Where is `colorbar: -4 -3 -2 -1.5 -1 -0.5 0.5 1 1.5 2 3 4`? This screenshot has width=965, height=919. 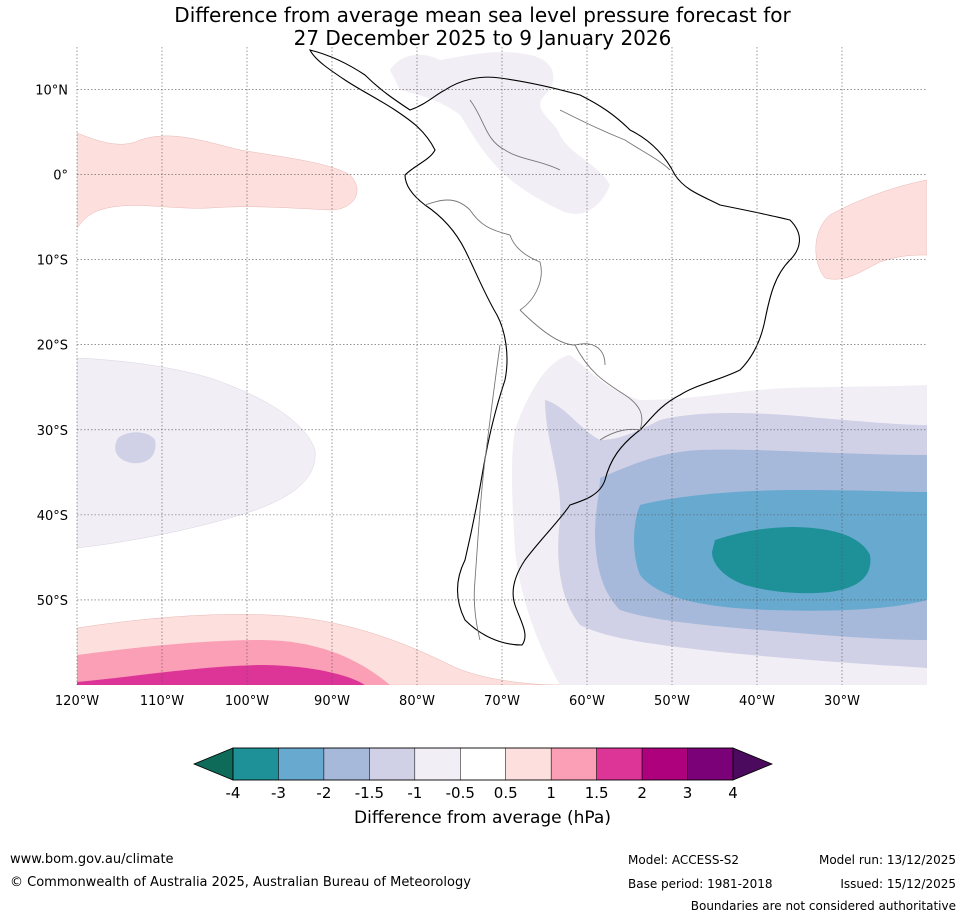 colorbar: -4 -3 -2 -1.5 -1 -0.5 0.5 1 1.5 2 3 4 is located at coordinates (482, 785).